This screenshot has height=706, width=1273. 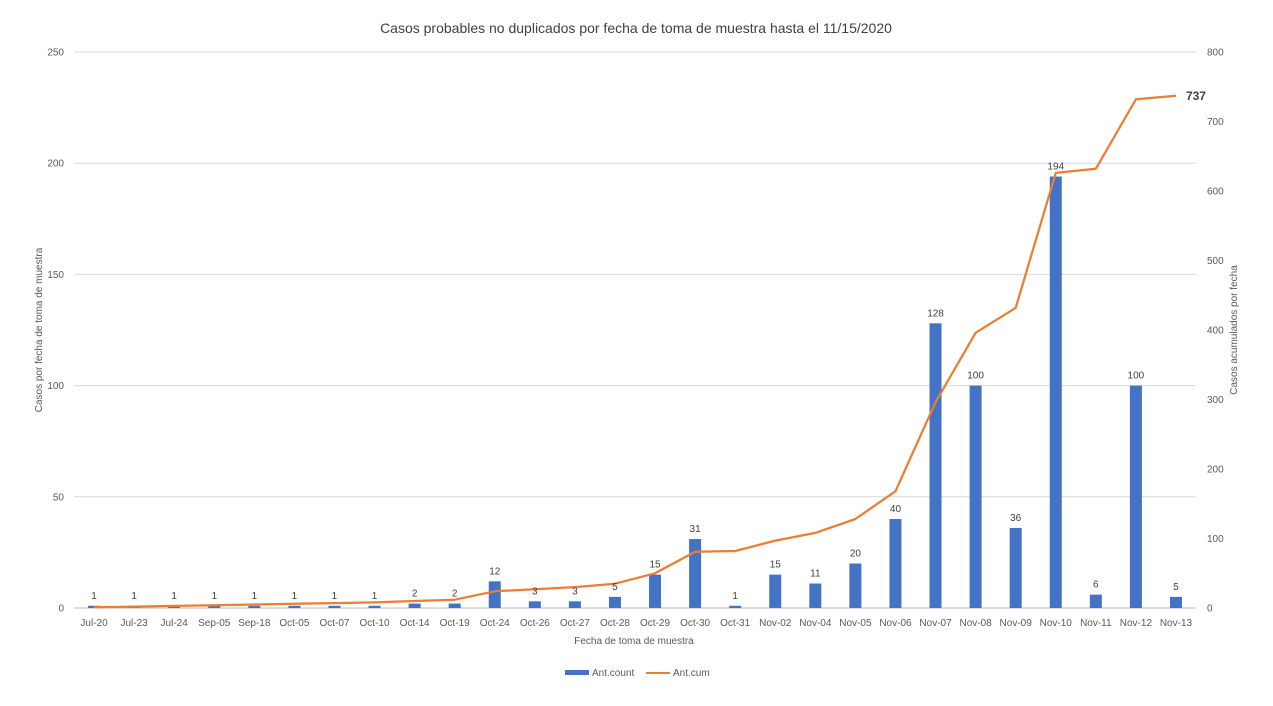 What do you see at coordinates (294, 623) in the screenshot?
I see `x-tick-label: Oct-05` at bounding box center [294, 623].